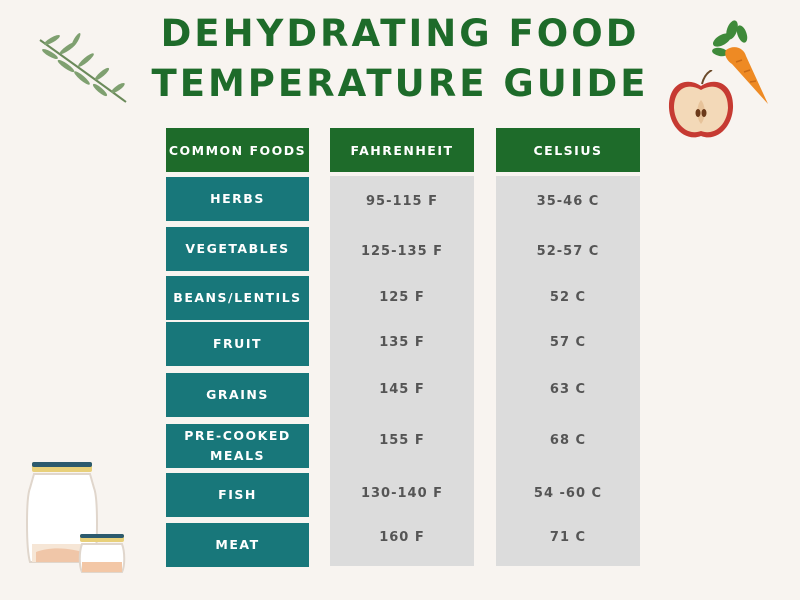  Describe the element at coordinates (568, 537) in the screenshot. I see `celsius-meat: 71 C` at that location.